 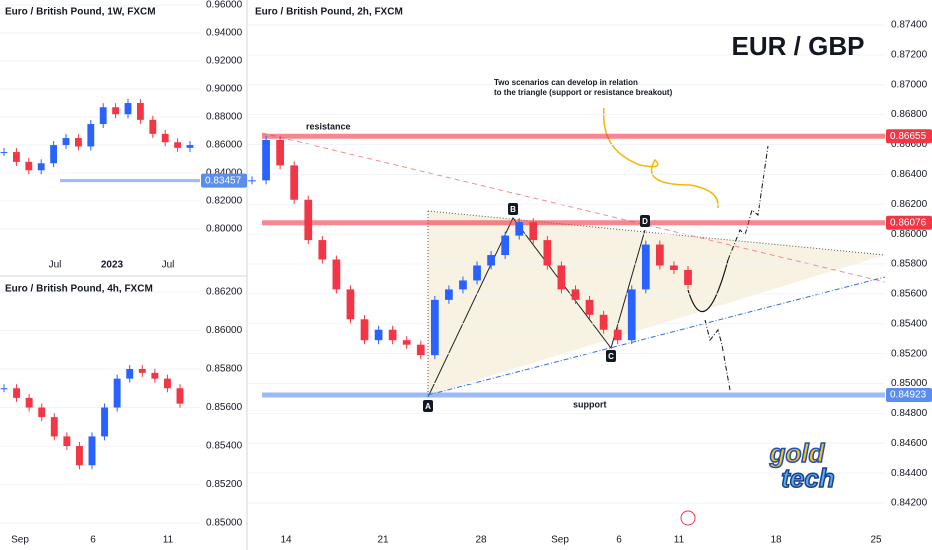 I want to click on note: Two scenarios can develop in relation, so click(x=566, y=82).